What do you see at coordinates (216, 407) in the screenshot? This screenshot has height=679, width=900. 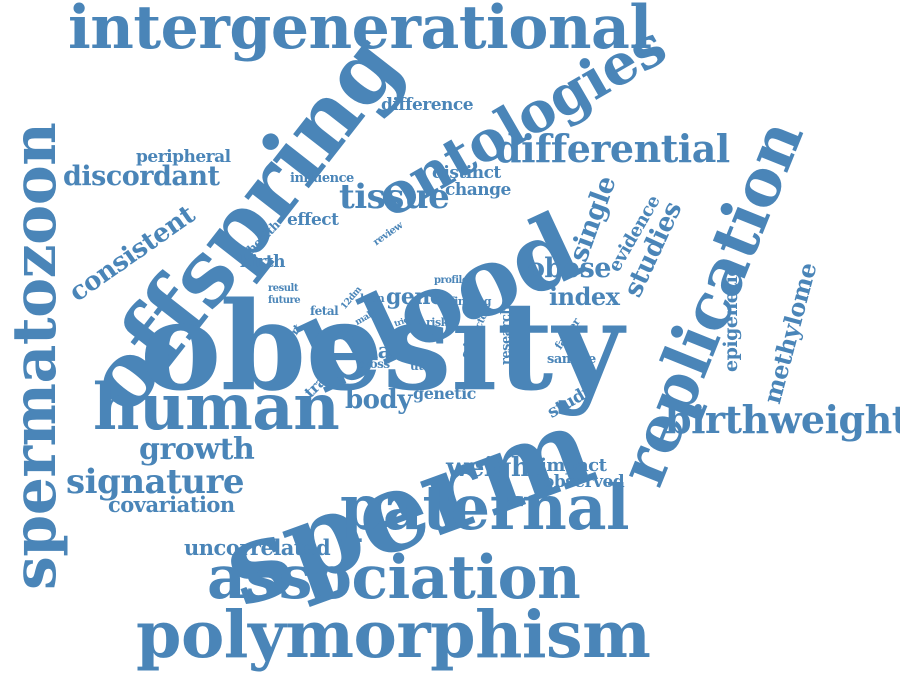 I see `word-human: human` at bounding box center [216, 407].